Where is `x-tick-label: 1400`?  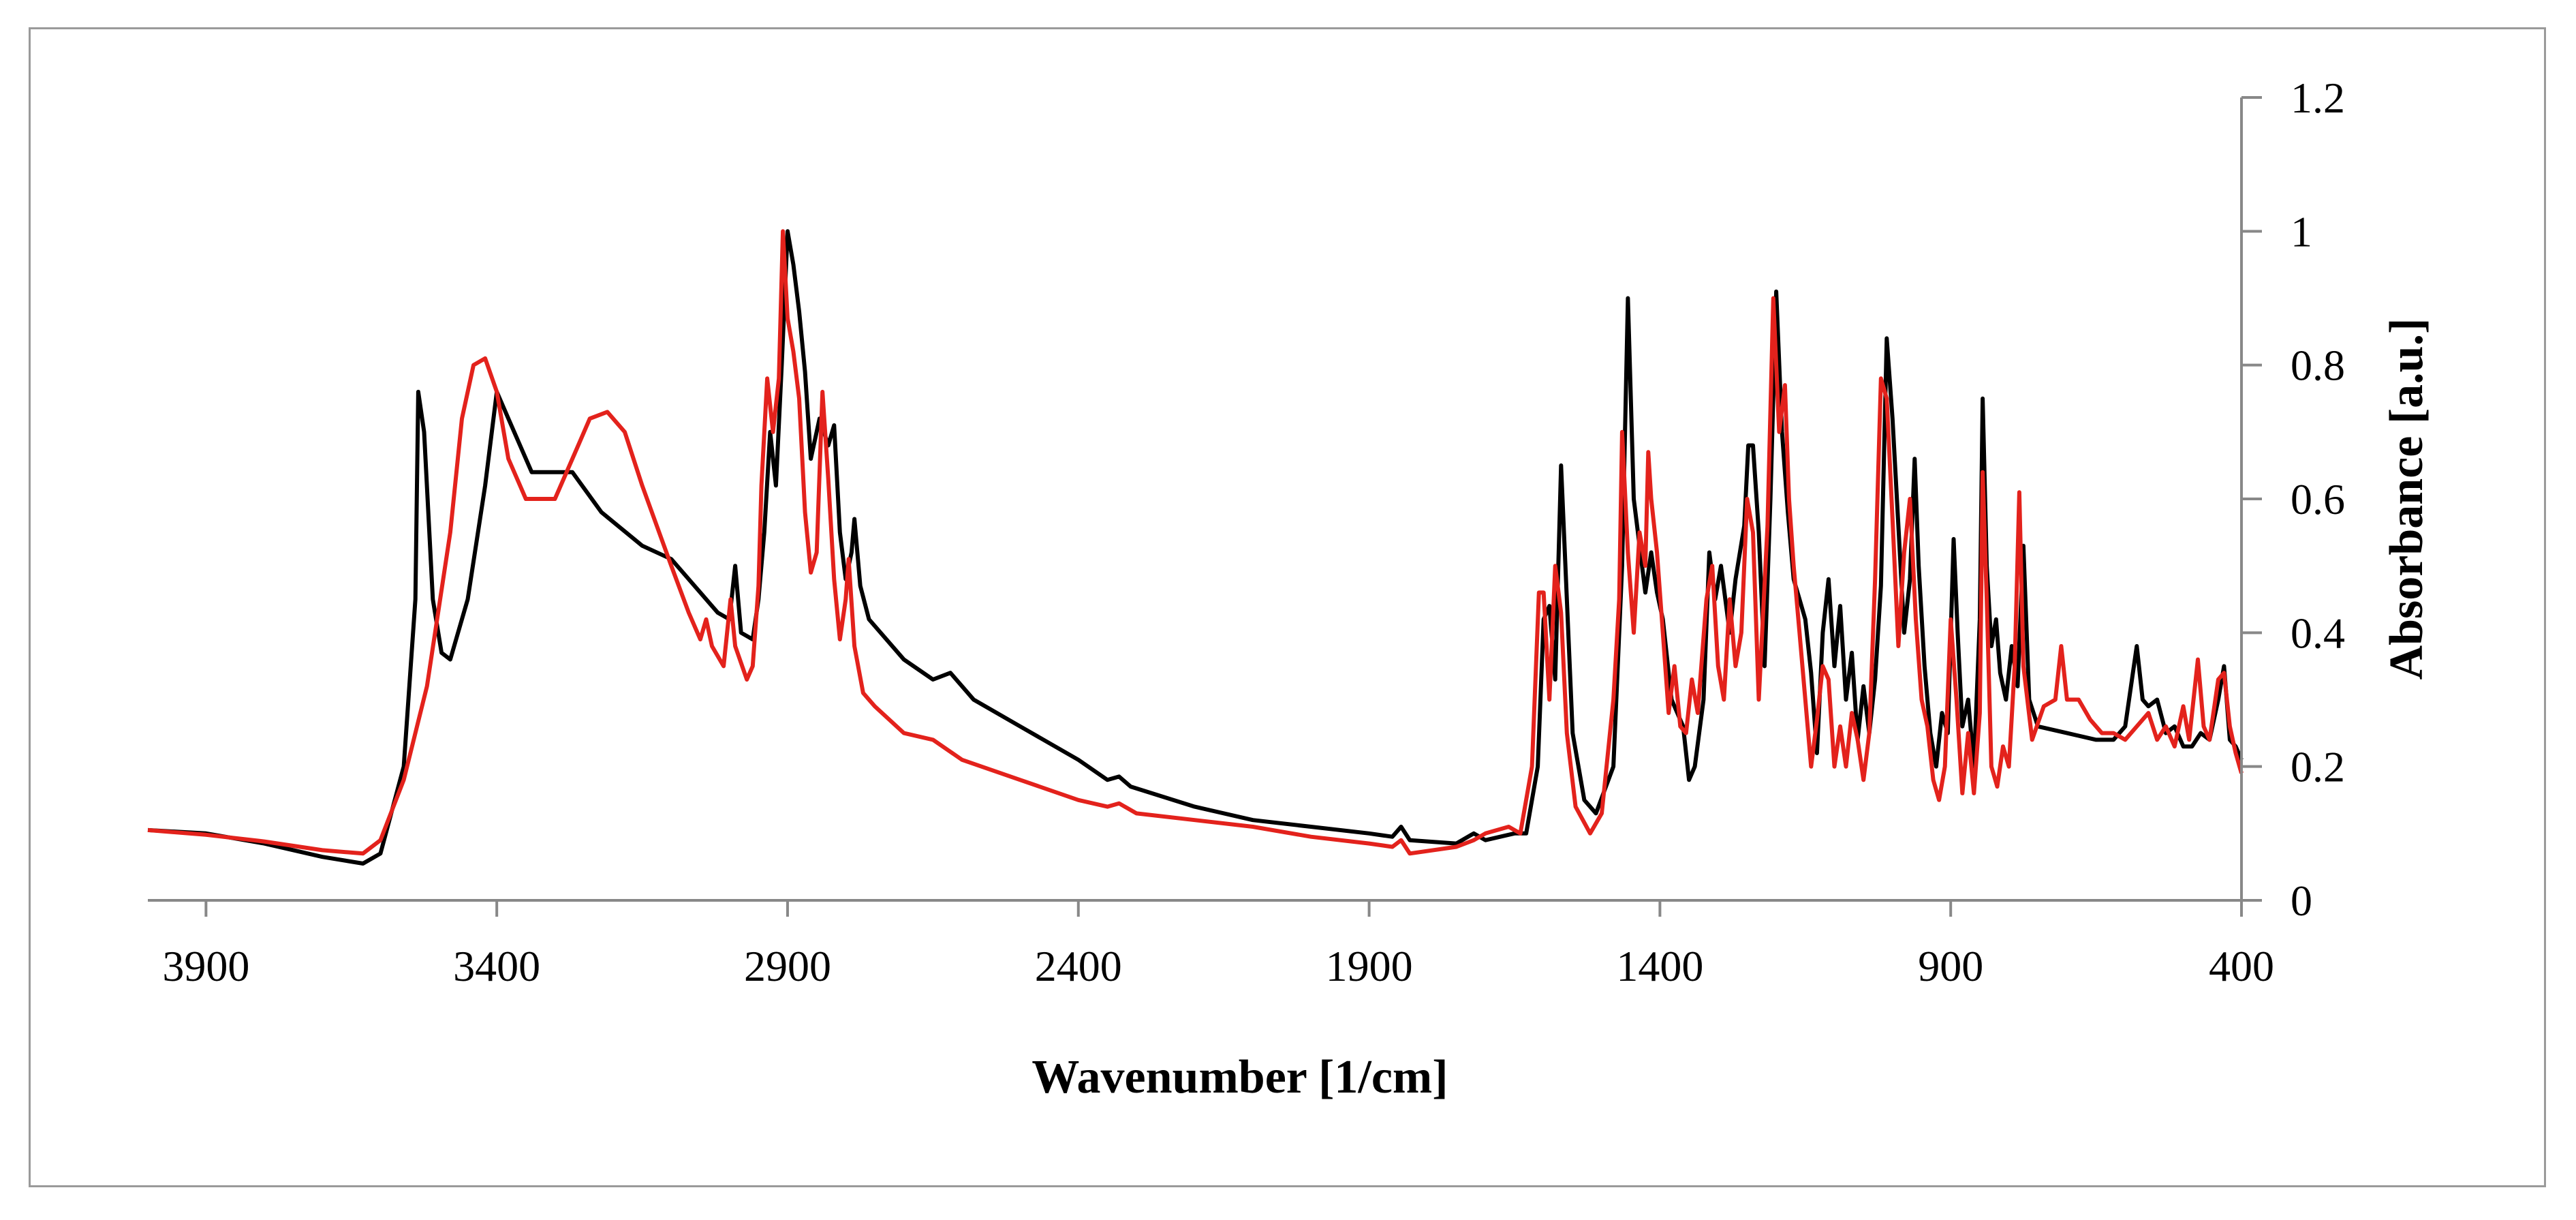
x-tick-label: 1400 is located at coordinates (1660, 966).